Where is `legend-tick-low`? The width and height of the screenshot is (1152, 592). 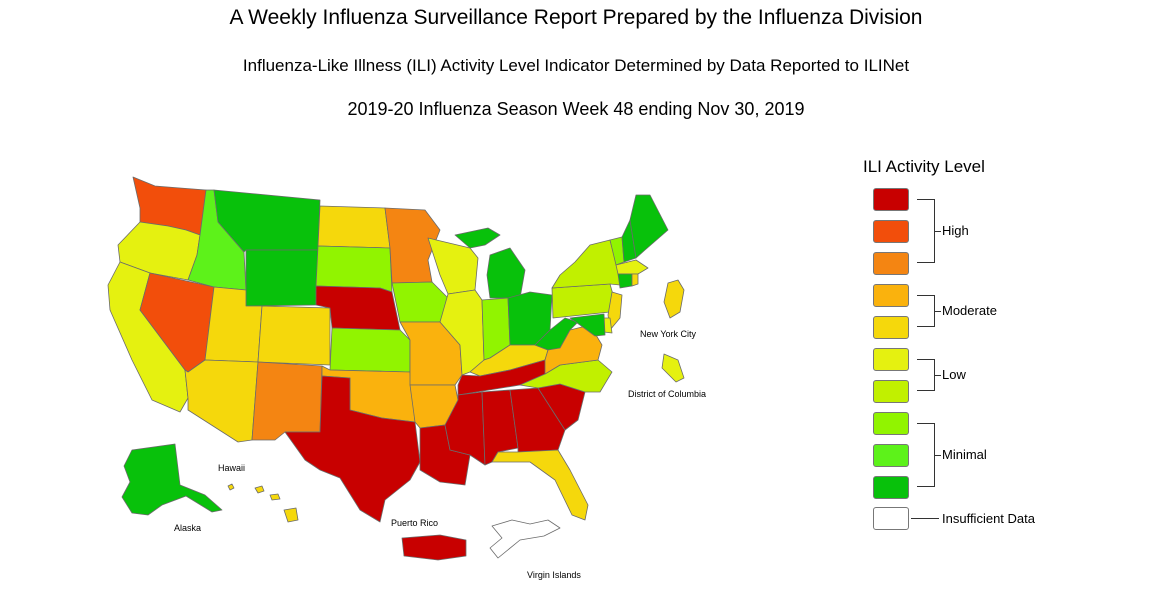 legend-tick-low is located at coordinates (938, 375).